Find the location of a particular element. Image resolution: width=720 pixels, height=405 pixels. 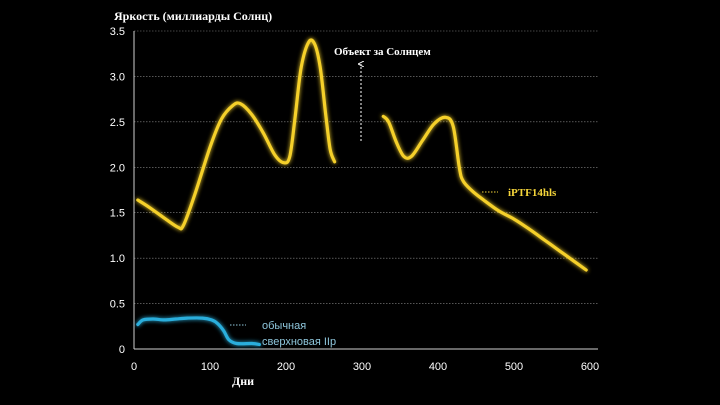

y-tick-label: 0 is located at coordinates (122, 350).